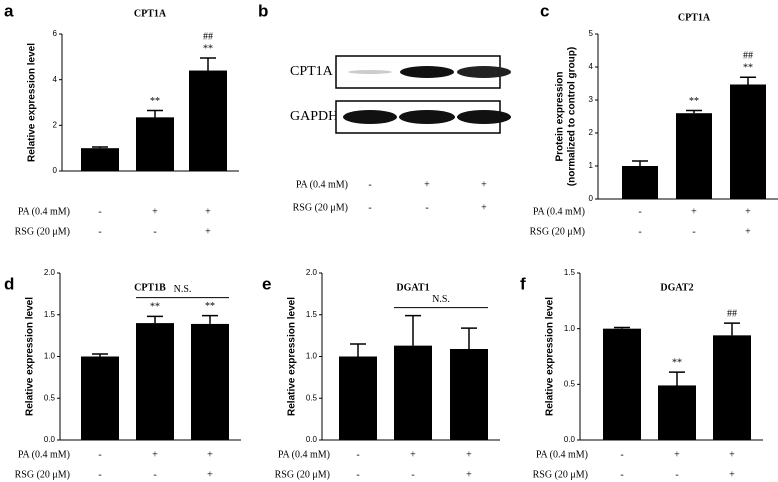 The image size is (778, 482). What do you see at coordinates (412, 287) in the screenshot?
I see `chart-title: DGAT1` at bounding box center [412, 287].